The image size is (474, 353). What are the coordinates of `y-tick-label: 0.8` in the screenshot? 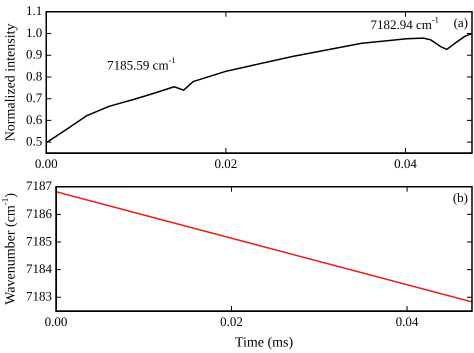 It's located at (34, 76).